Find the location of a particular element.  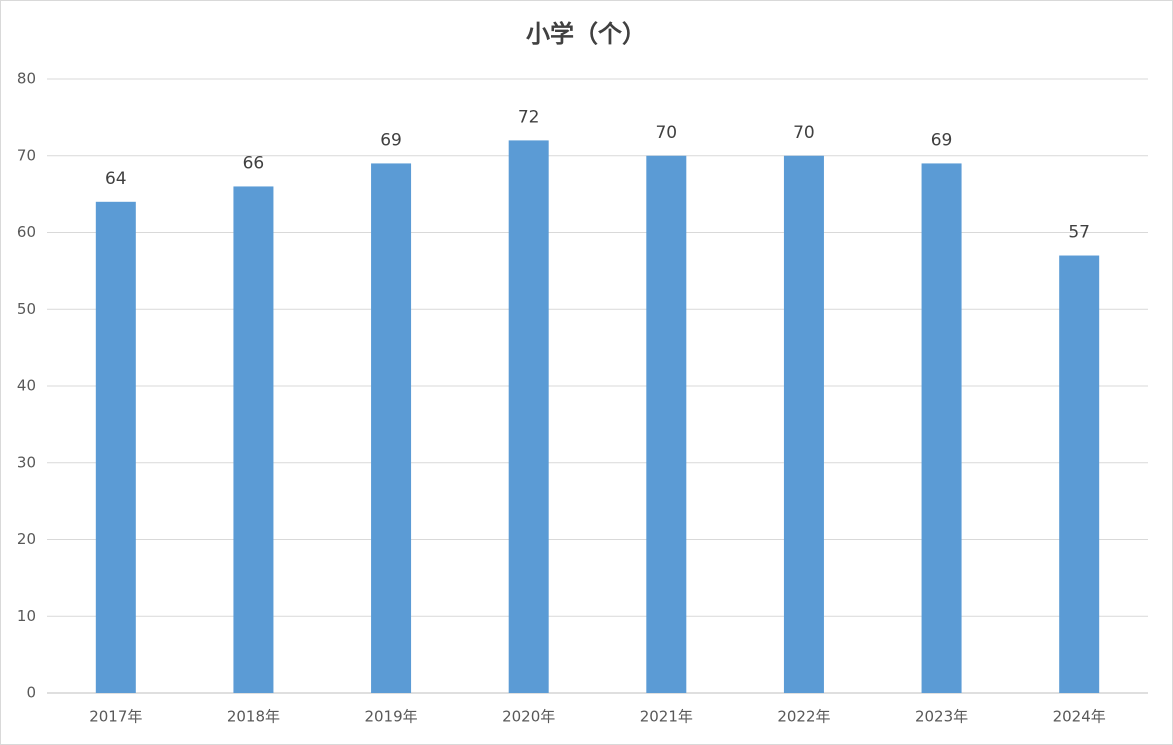

y-tick-label: 20 is located at coordinates (26, 539).